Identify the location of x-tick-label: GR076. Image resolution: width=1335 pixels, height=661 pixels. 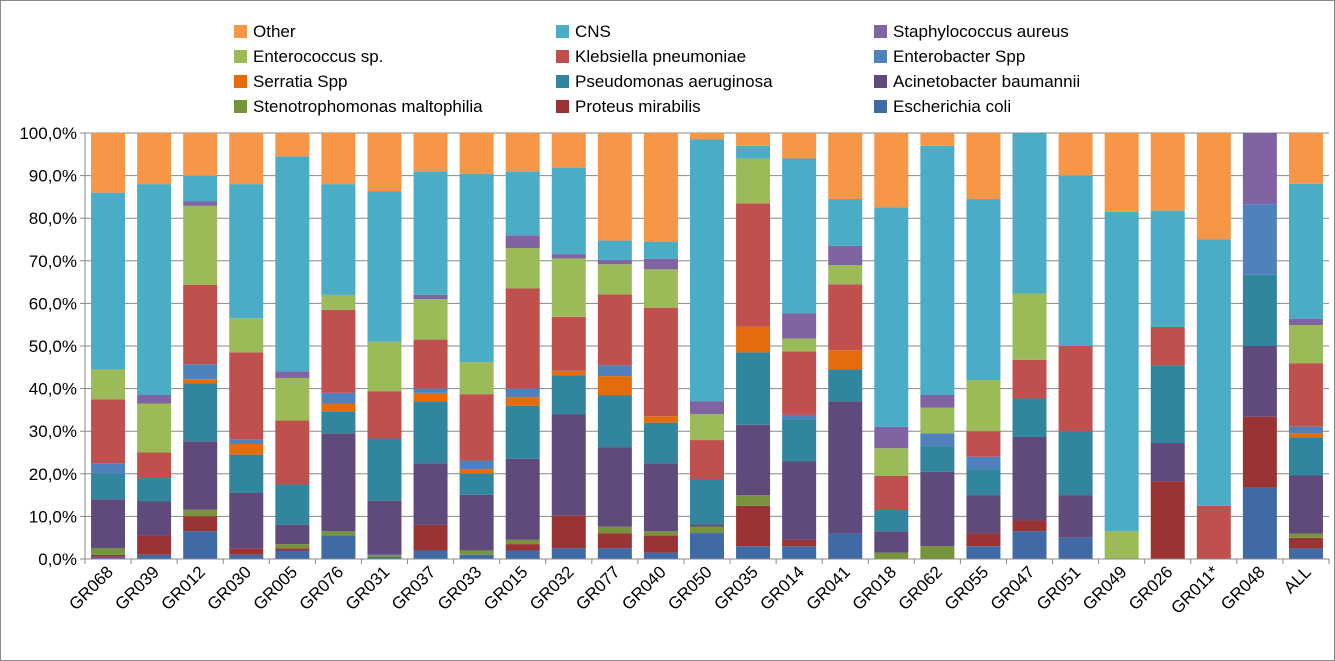
(322, 588).